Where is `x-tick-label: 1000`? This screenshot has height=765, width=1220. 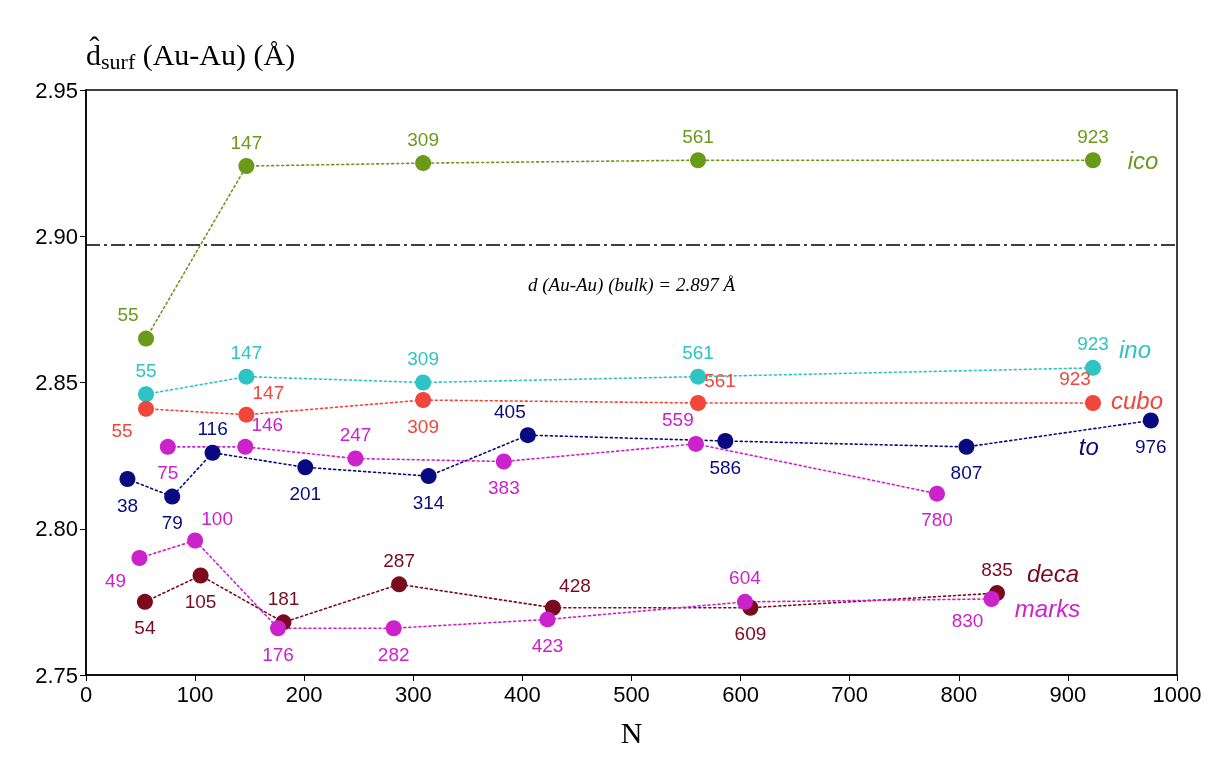
x-tick-label: 1000 is located at coordinates (1177, 694).